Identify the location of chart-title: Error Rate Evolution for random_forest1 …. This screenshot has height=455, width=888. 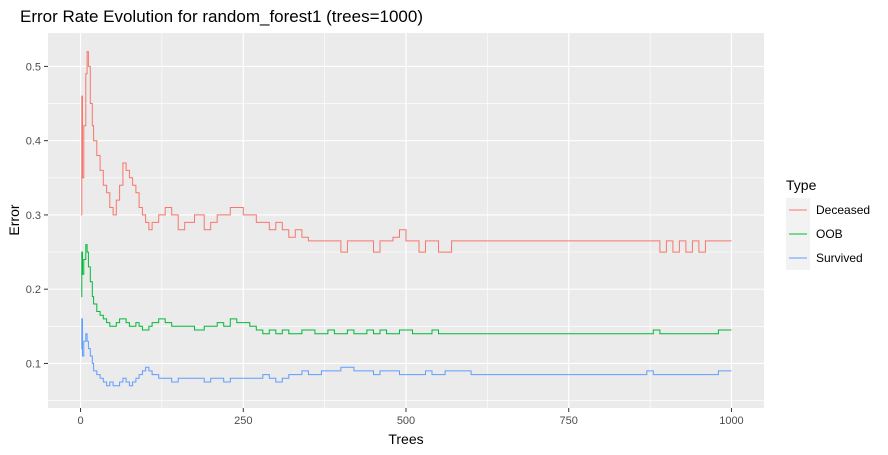
(221, 16).